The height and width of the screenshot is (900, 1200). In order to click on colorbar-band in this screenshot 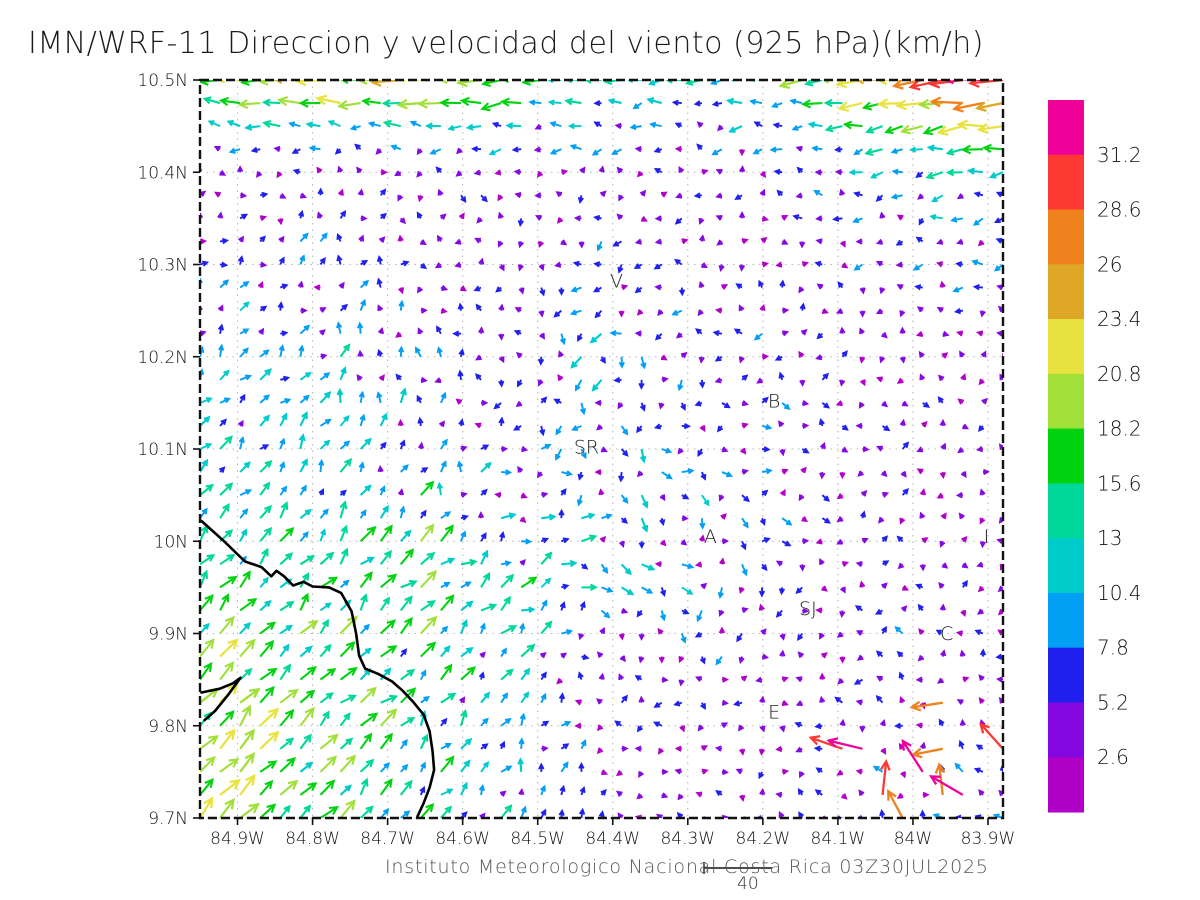, I will do `click(1066, 566)`.